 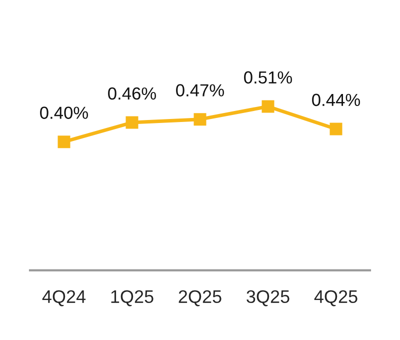 I want to click on data-label: 0.51%, so click(x=268, y=77).